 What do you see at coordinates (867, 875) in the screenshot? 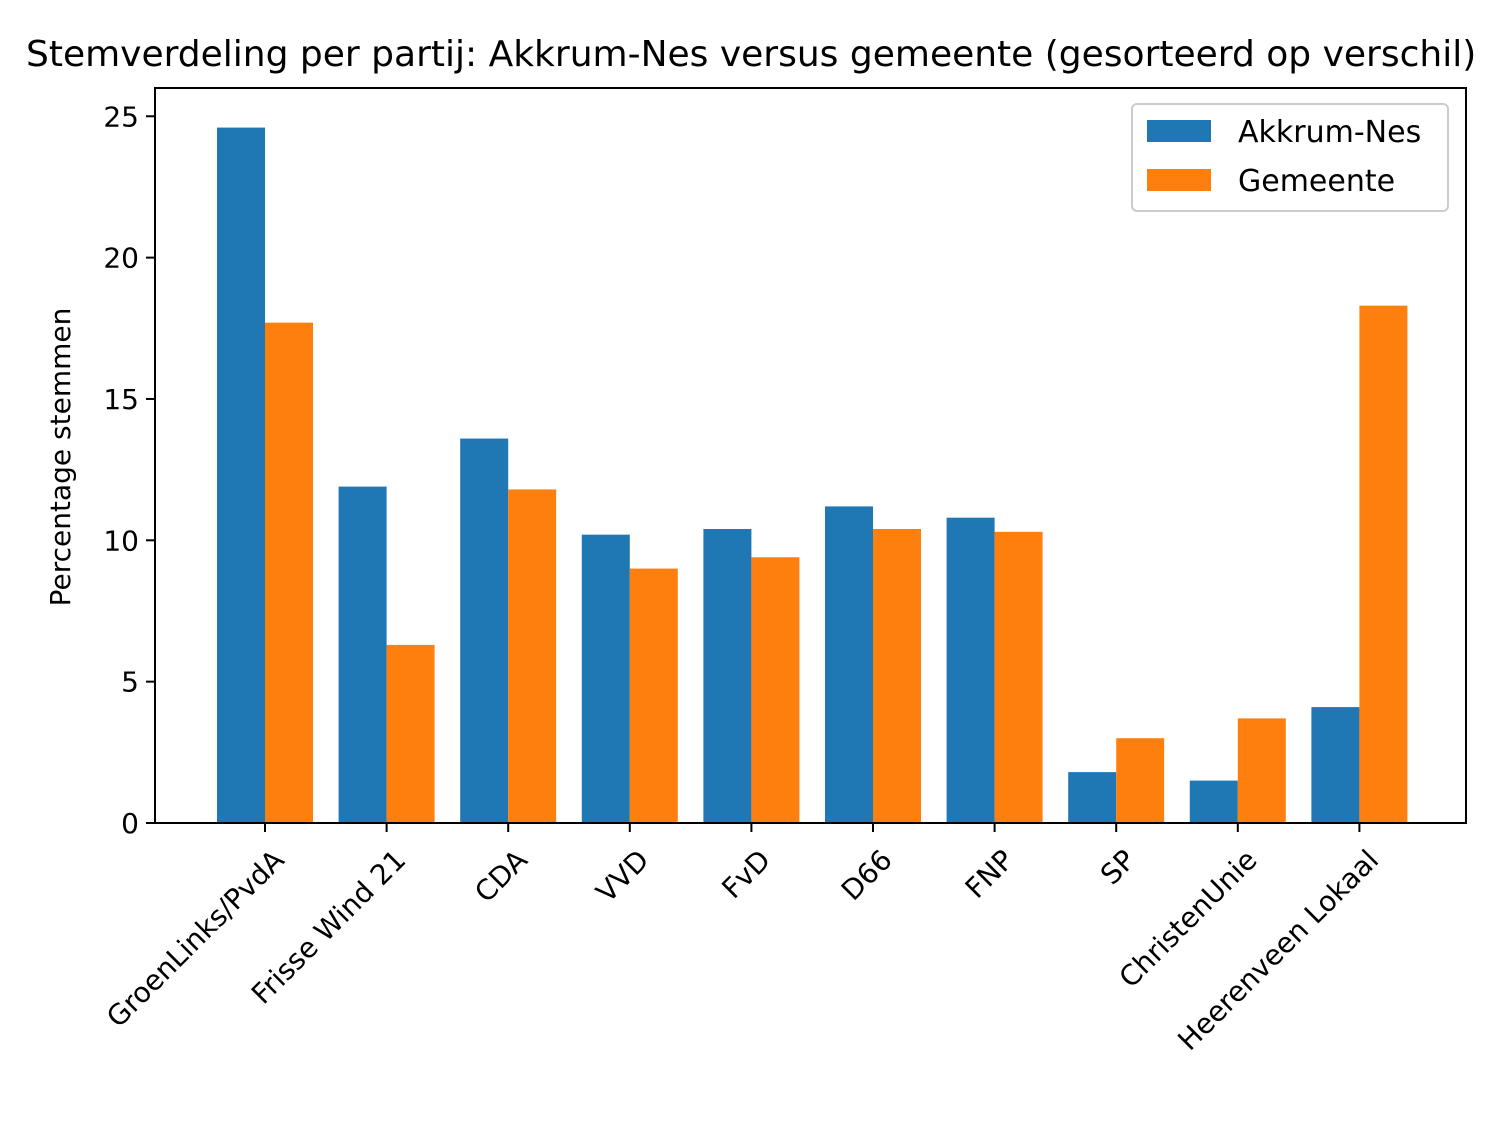
I see `x-tick-label-d66: D66` at bounding box center [867, 875].